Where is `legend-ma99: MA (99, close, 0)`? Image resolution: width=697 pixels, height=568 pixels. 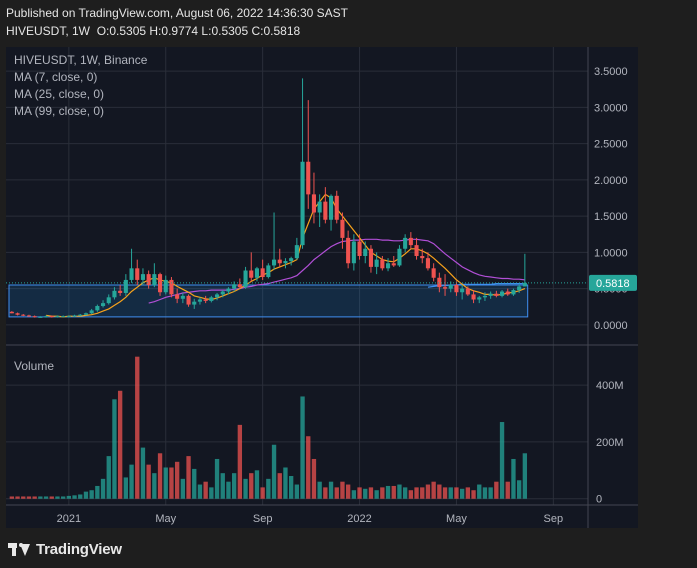 legend-ma99: MA (99, close, 0) is located at coordinates (59, 111).